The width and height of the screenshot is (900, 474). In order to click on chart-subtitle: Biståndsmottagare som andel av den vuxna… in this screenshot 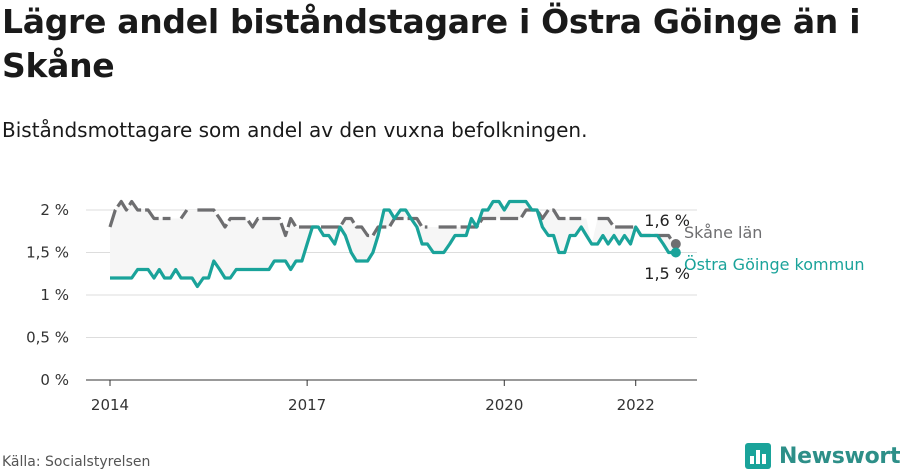, I will do `click(295, 130)`.